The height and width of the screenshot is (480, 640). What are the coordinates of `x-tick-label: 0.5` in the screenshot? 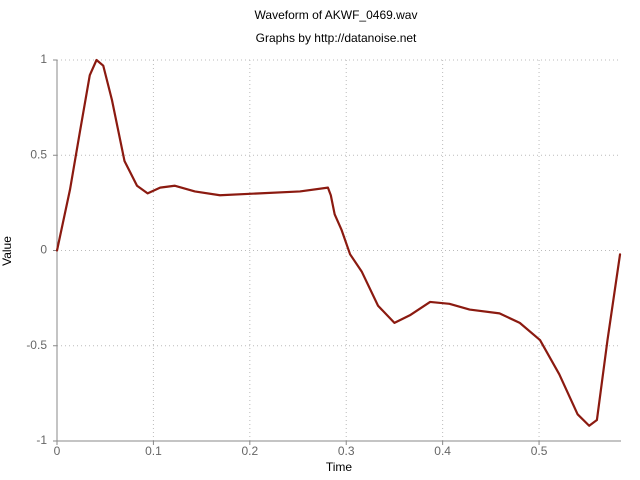 It's located at (539, 451).